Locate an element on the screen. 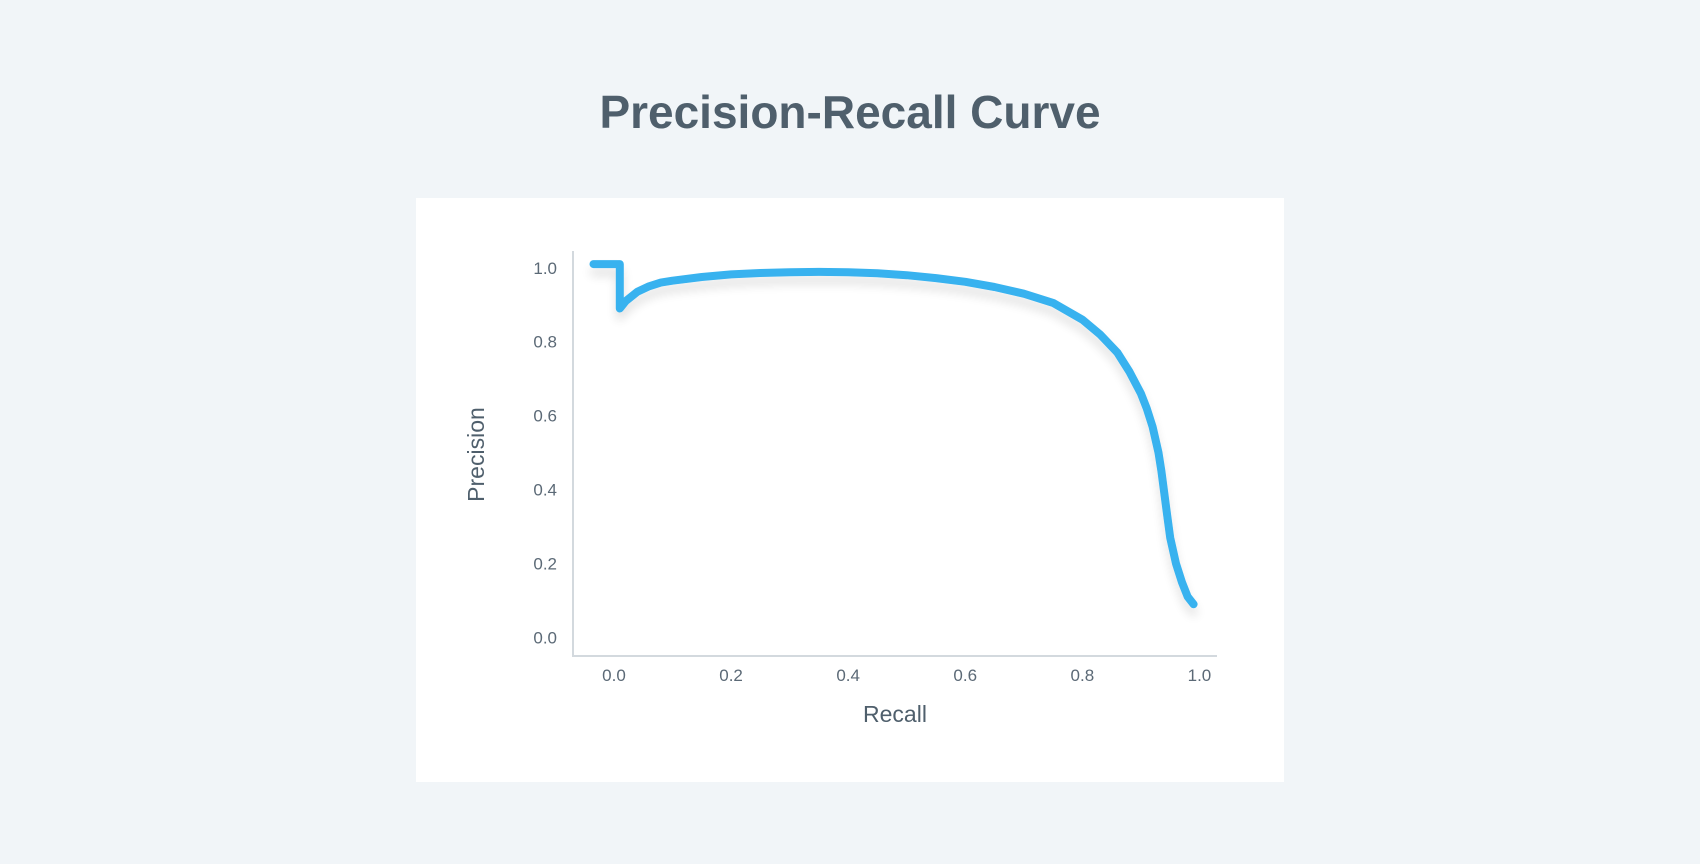 The width and height of the screenshot is (1700, 864). y-tick-label: 0.2 is located at coordinates (545, 564).